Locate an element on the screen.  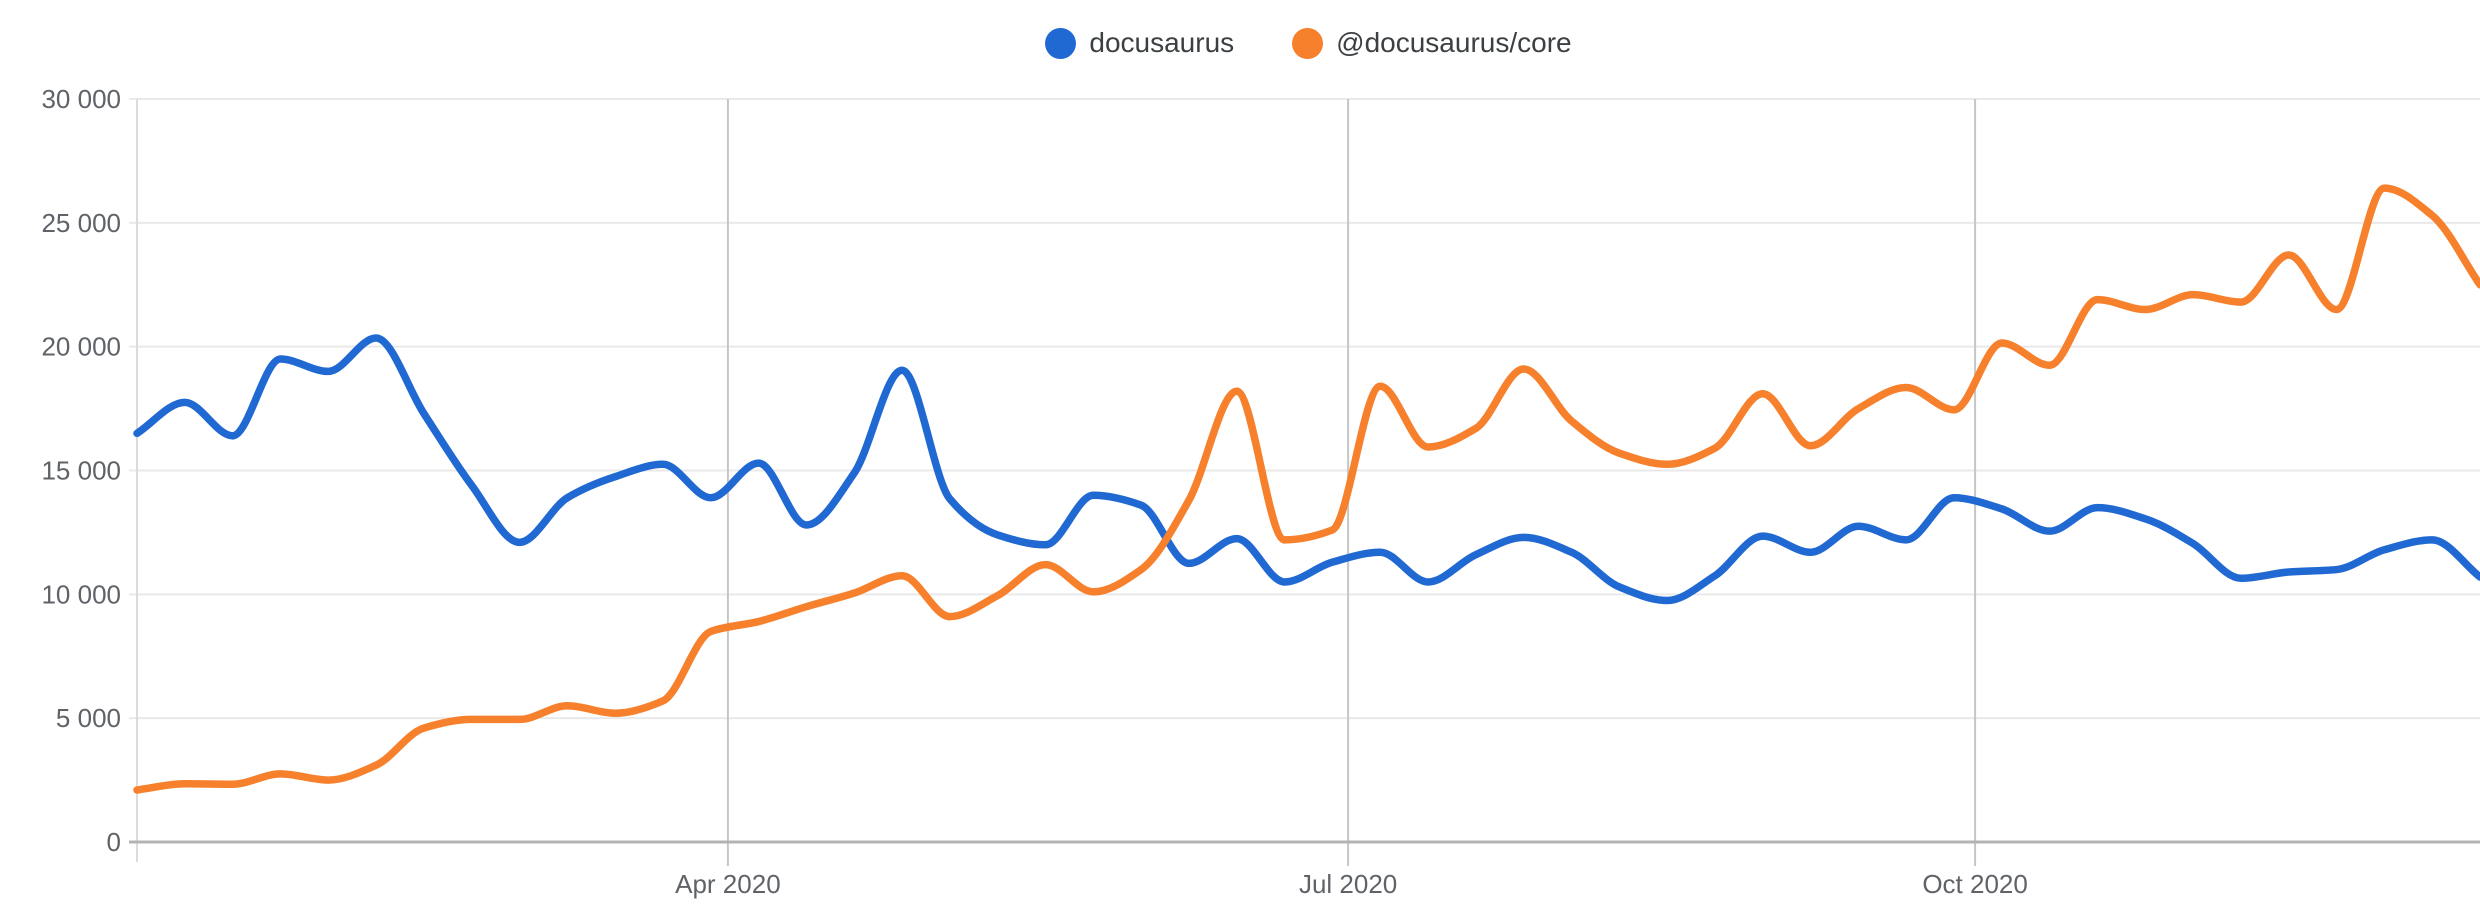
chart-legend: docusaurus @docusaurus/core is located at coordinates (1308, 43).